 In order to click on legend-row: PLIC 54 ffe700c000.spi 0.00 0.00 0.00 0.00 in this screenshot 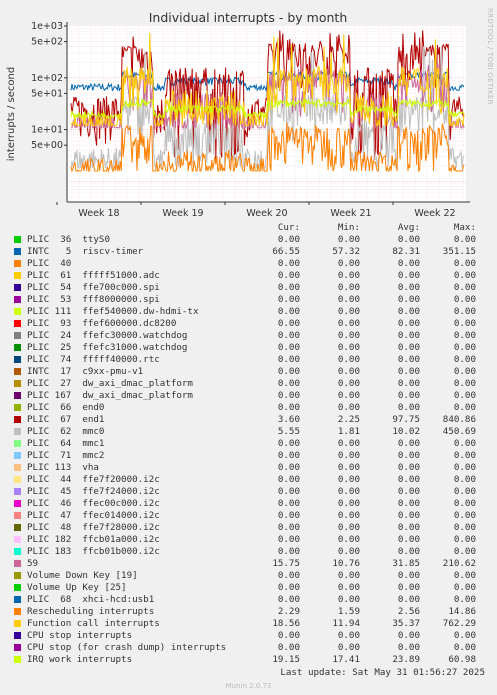, I will do `click(253, 288)`.